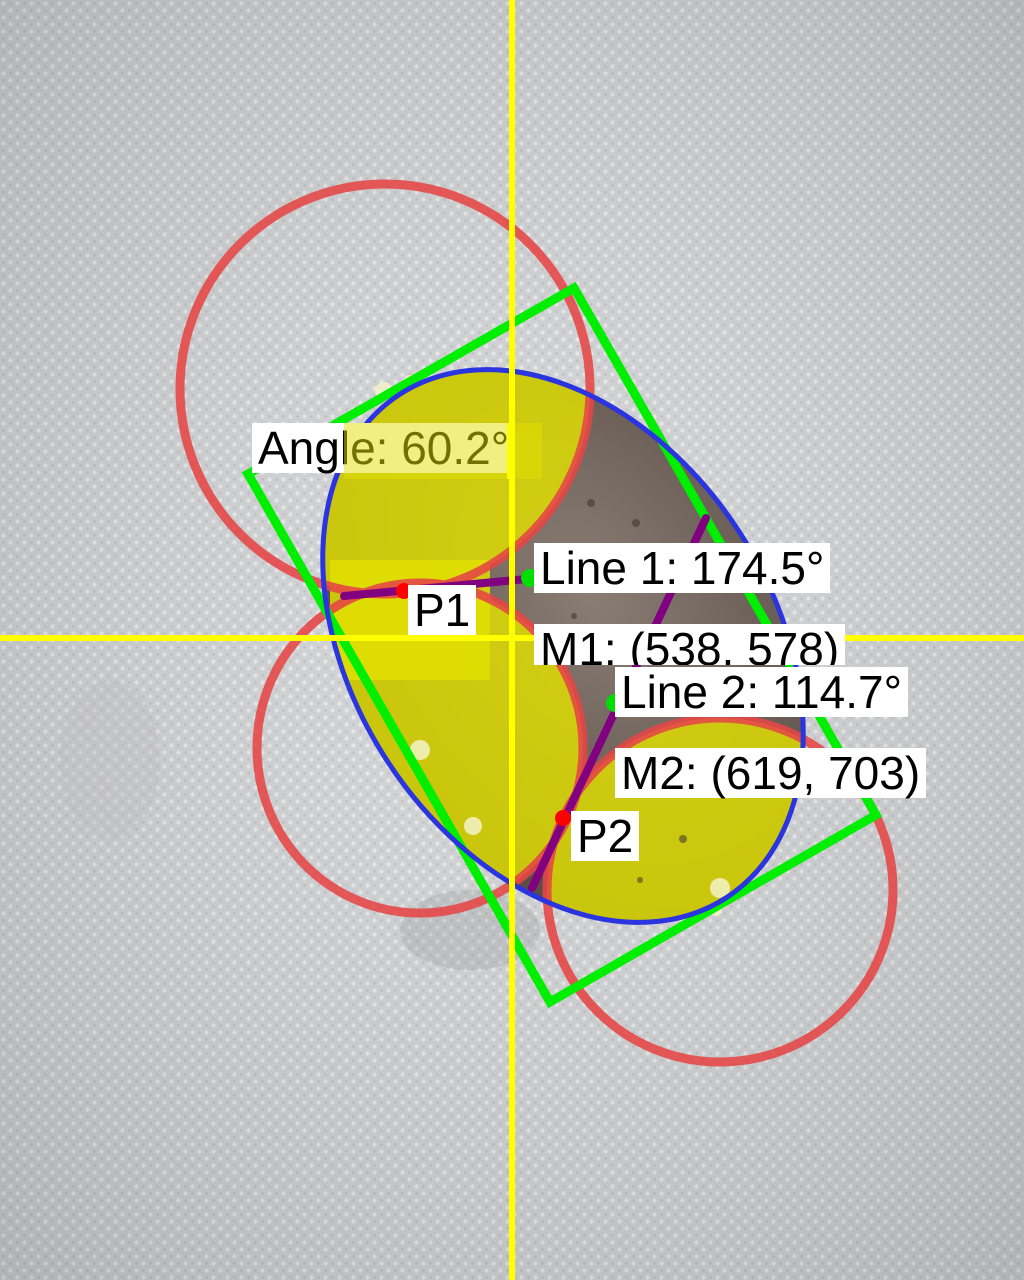 This screenshot has width=1024, height=1280. I want to click on p2-point, so click(563, 818).